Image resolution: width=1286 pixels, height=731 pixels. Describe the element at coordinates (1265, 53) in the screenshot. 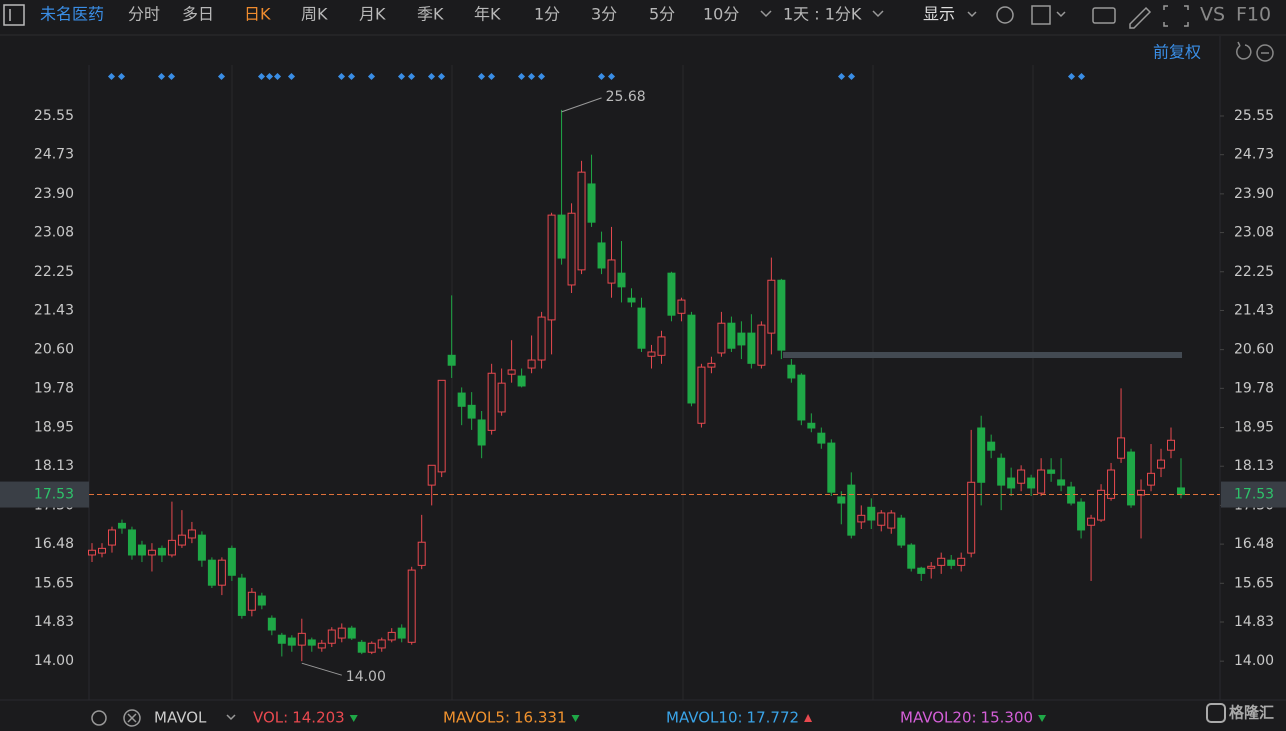

I see `zoom-out-icon` at that location.